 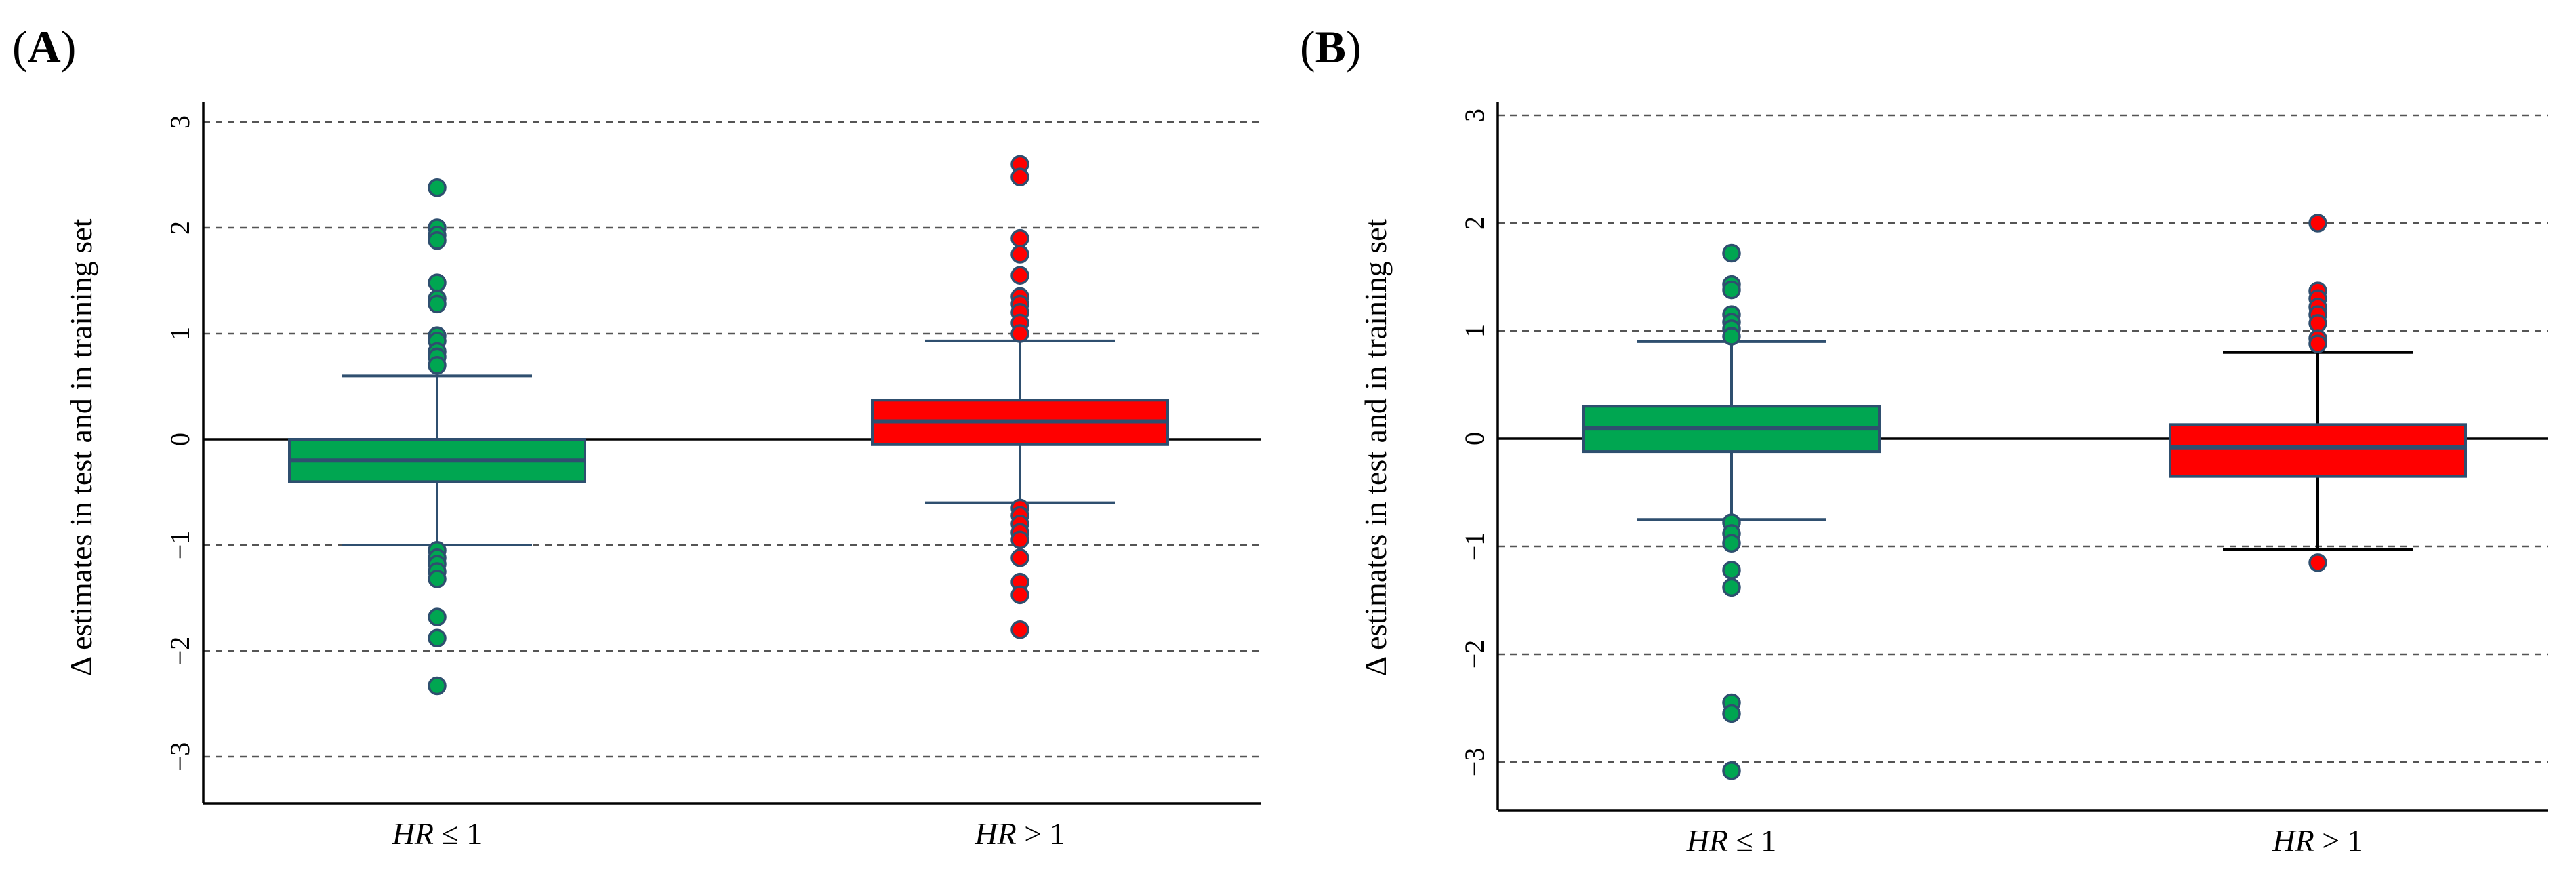 What do you see at coordinates (1475, 438) in the screenshot?
I see `panel-b-y-tick-label: 0` at bounding box center [1475, 438].